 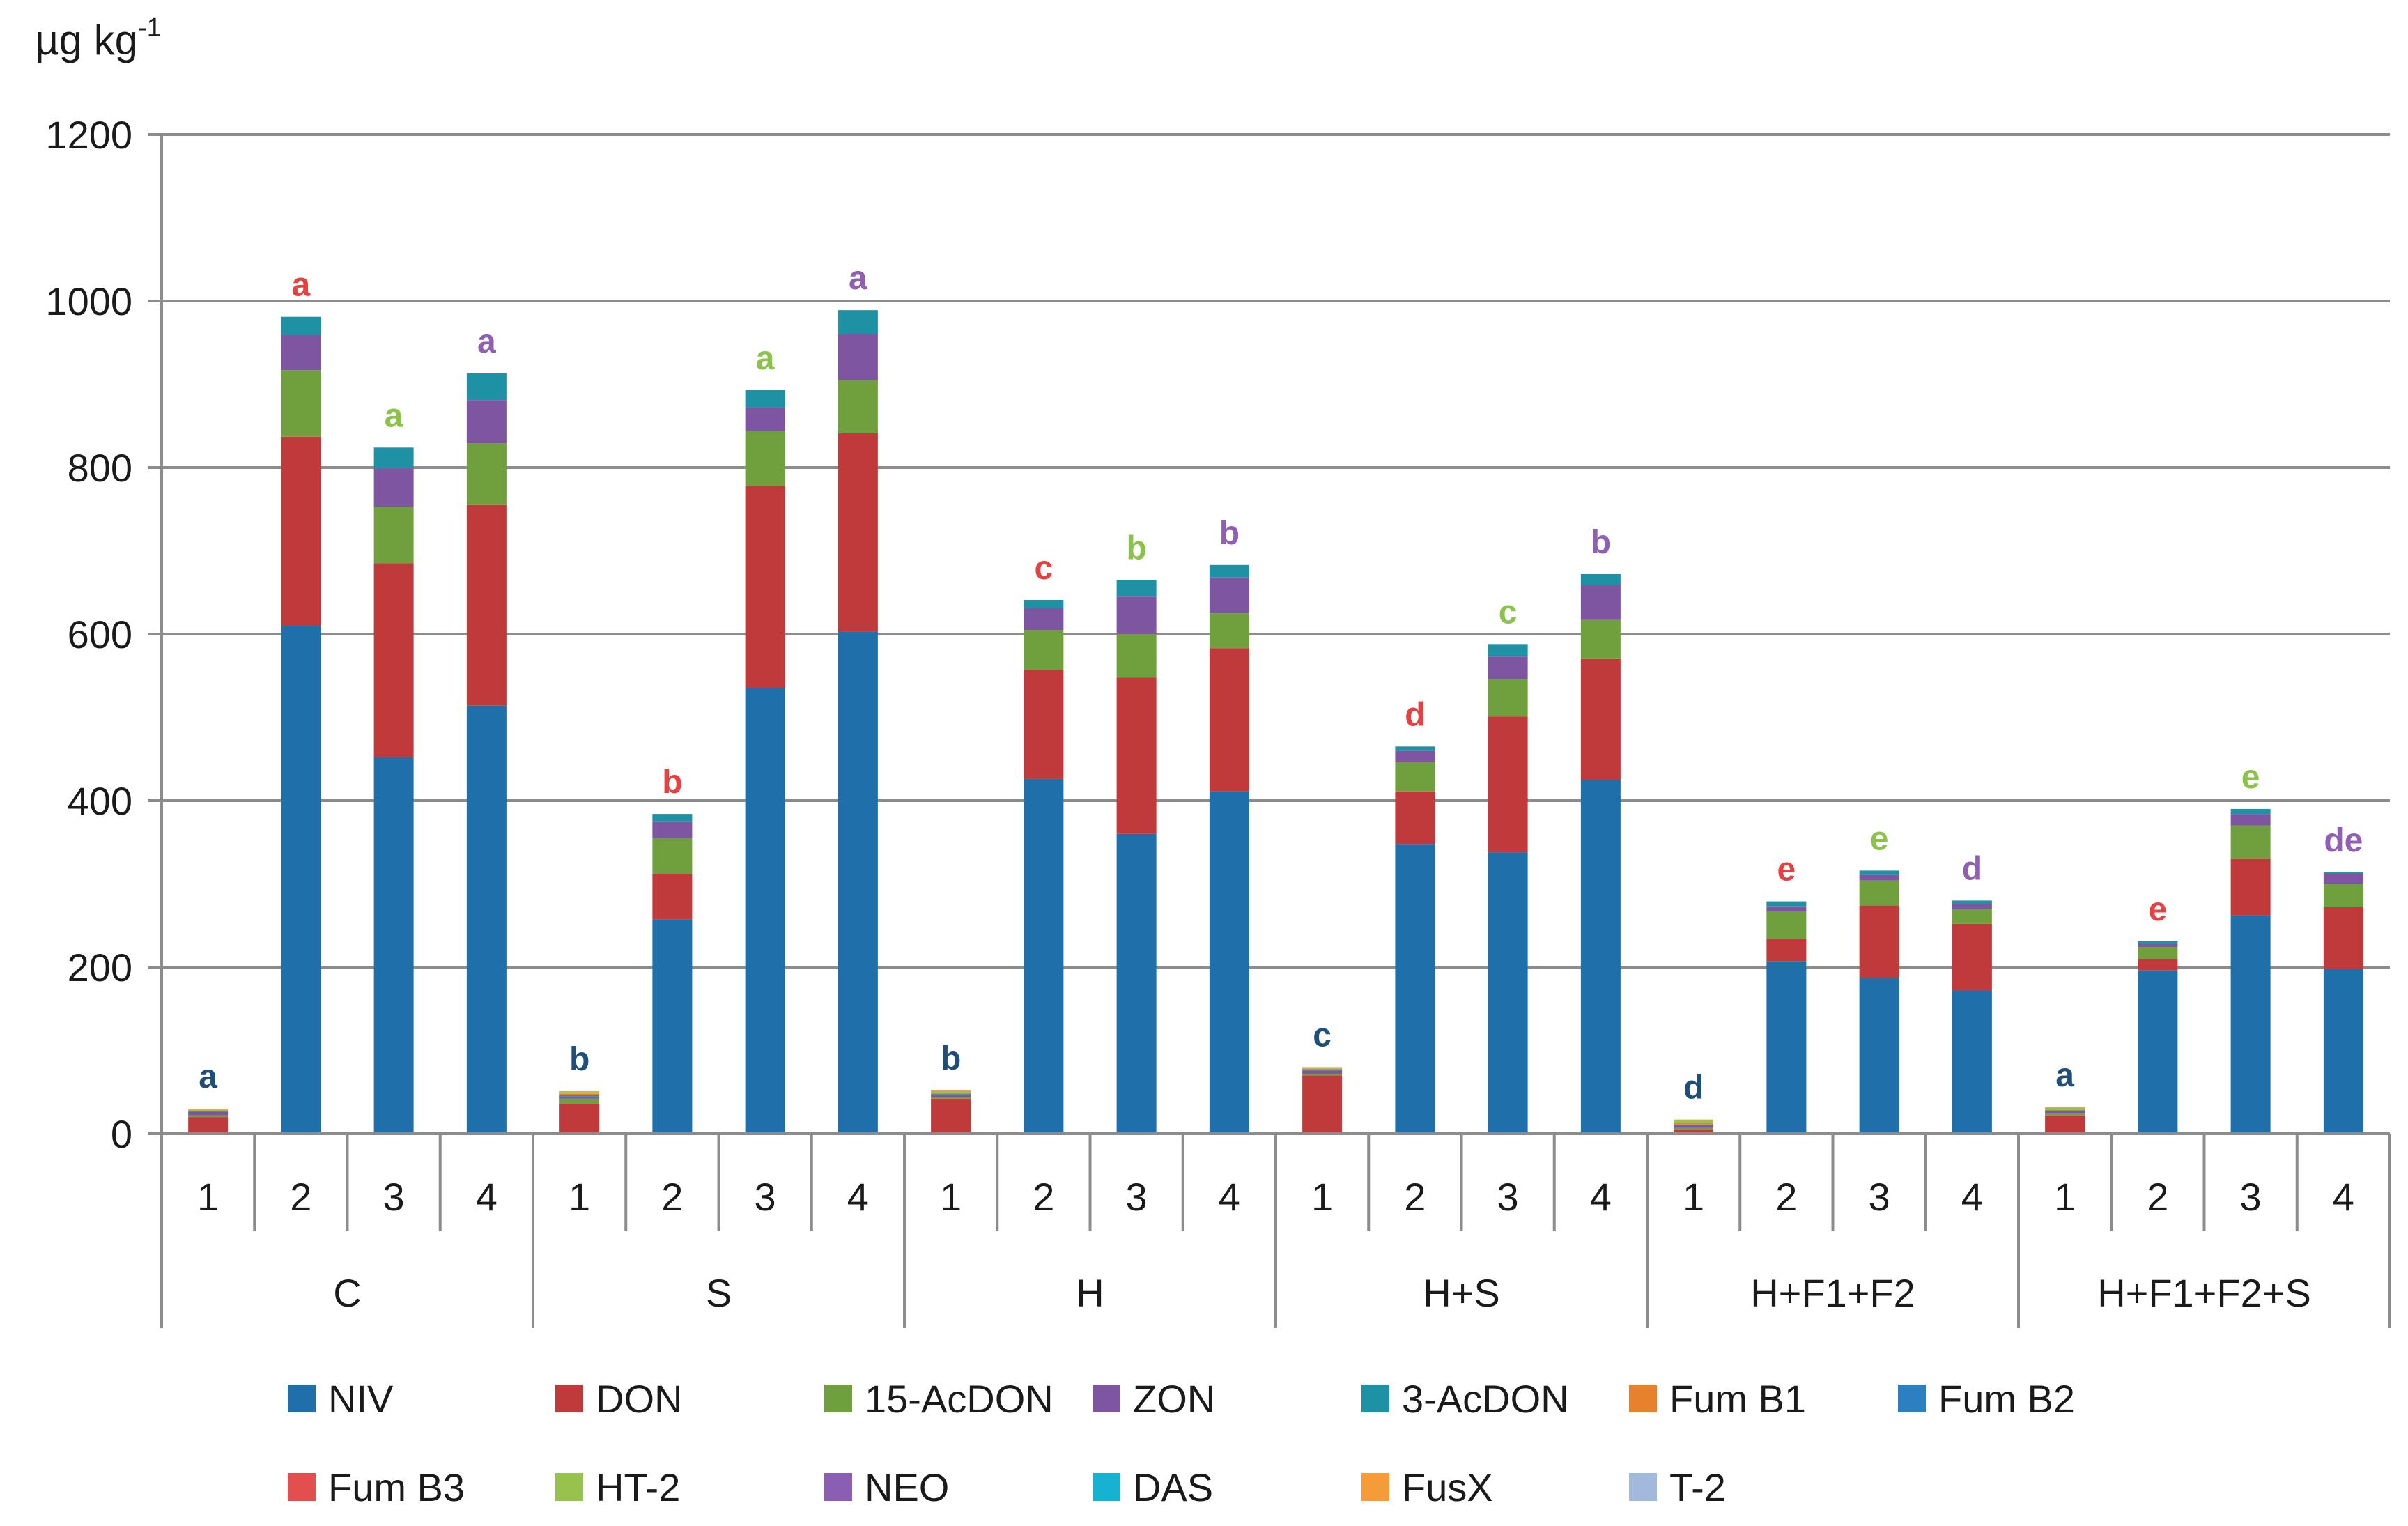 What do you see at coordinates (2007, 1399) in the screenshot?
I see `legend-label: Fum B2` at bounding box center [2007, 1399].